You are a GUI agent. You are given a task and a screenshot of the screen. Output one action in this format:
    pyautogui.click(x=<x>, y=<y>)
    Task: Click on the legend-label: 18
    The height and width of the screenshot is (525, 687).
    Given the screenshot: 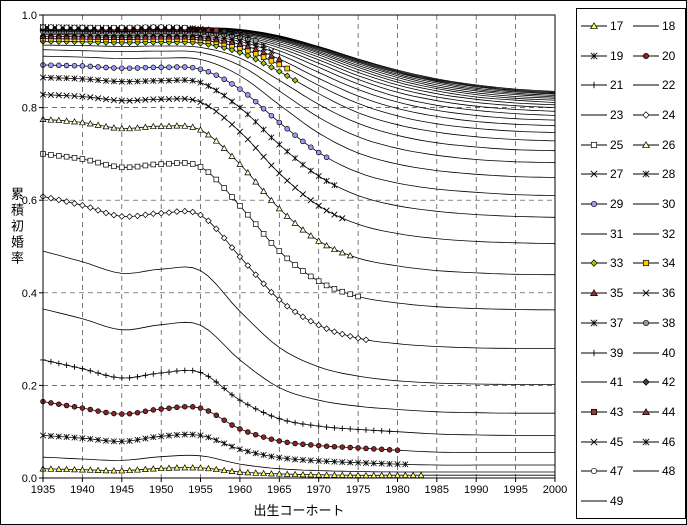 What is the action you would take?
    pyautogui.click(x=669, y=25)
    